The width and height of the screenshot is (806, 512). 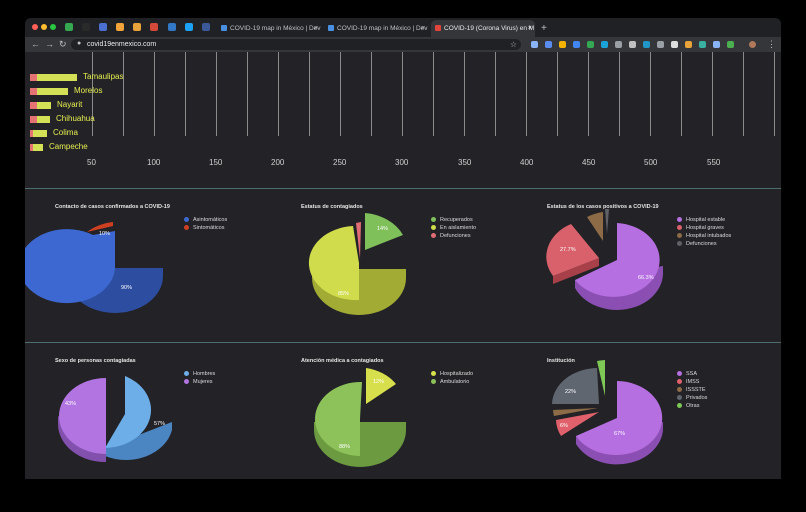 What do you see at coordinates (68, 146) in the screenshot?
I see `bar-label: Campeche` at bounding box center [68, 146].